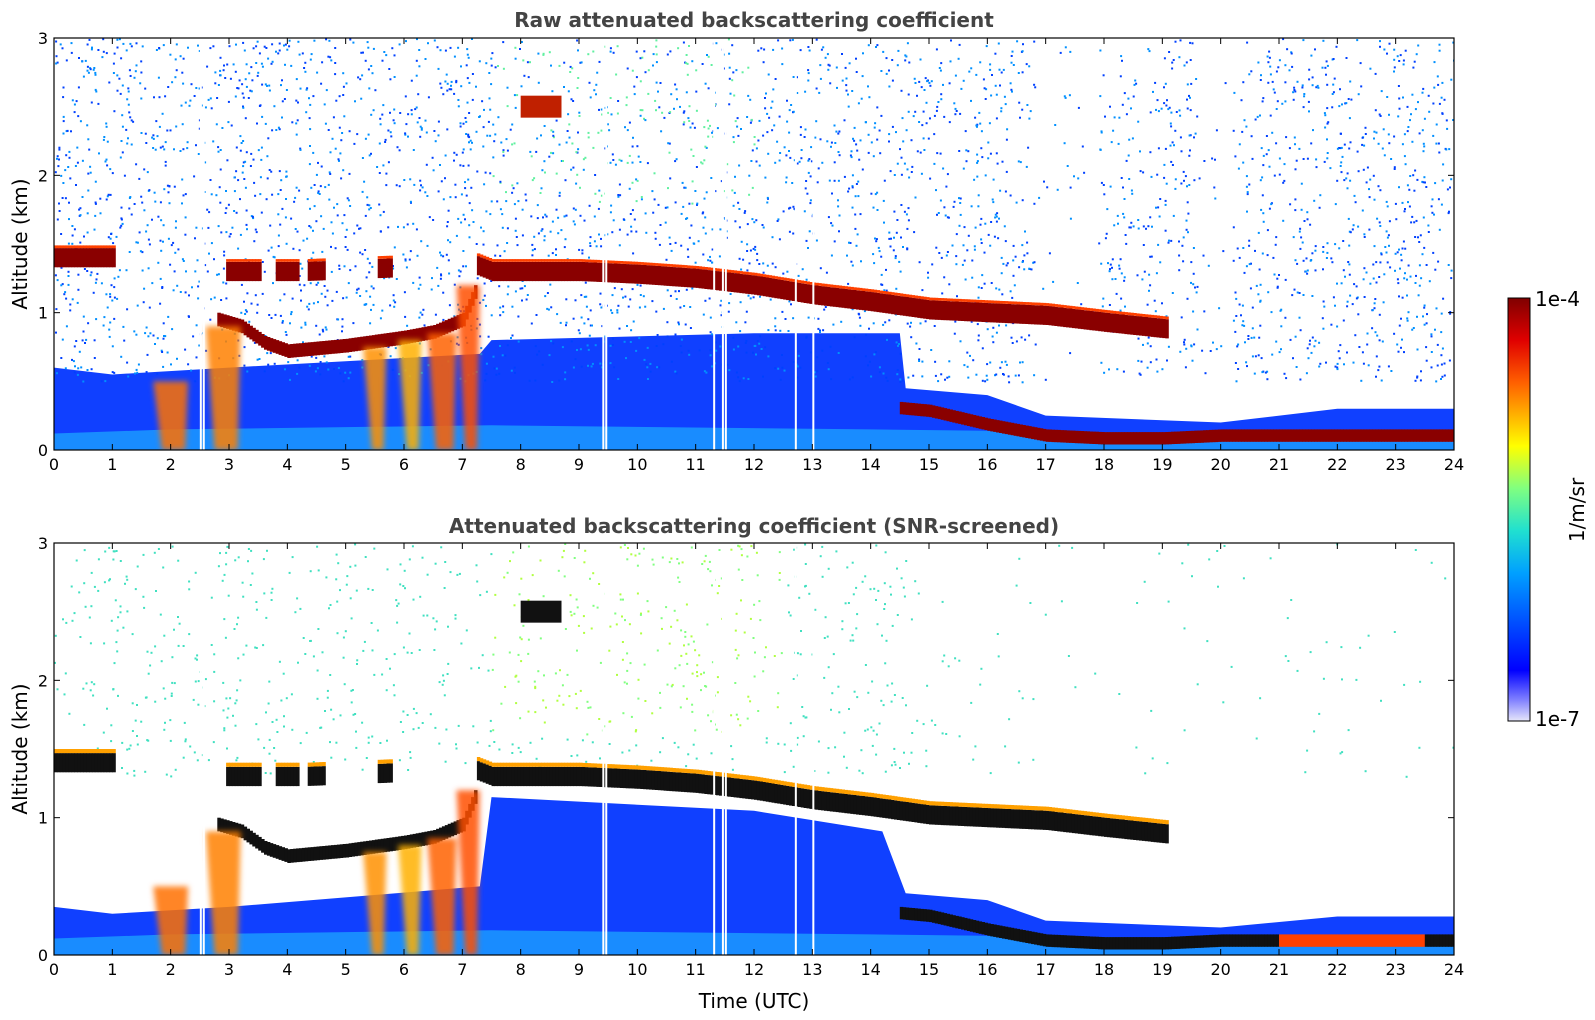  Describe the element at coordinates (20, 748) in the screenshot. I see `bottom-y-axis-label: Altitude (km)` at that location.